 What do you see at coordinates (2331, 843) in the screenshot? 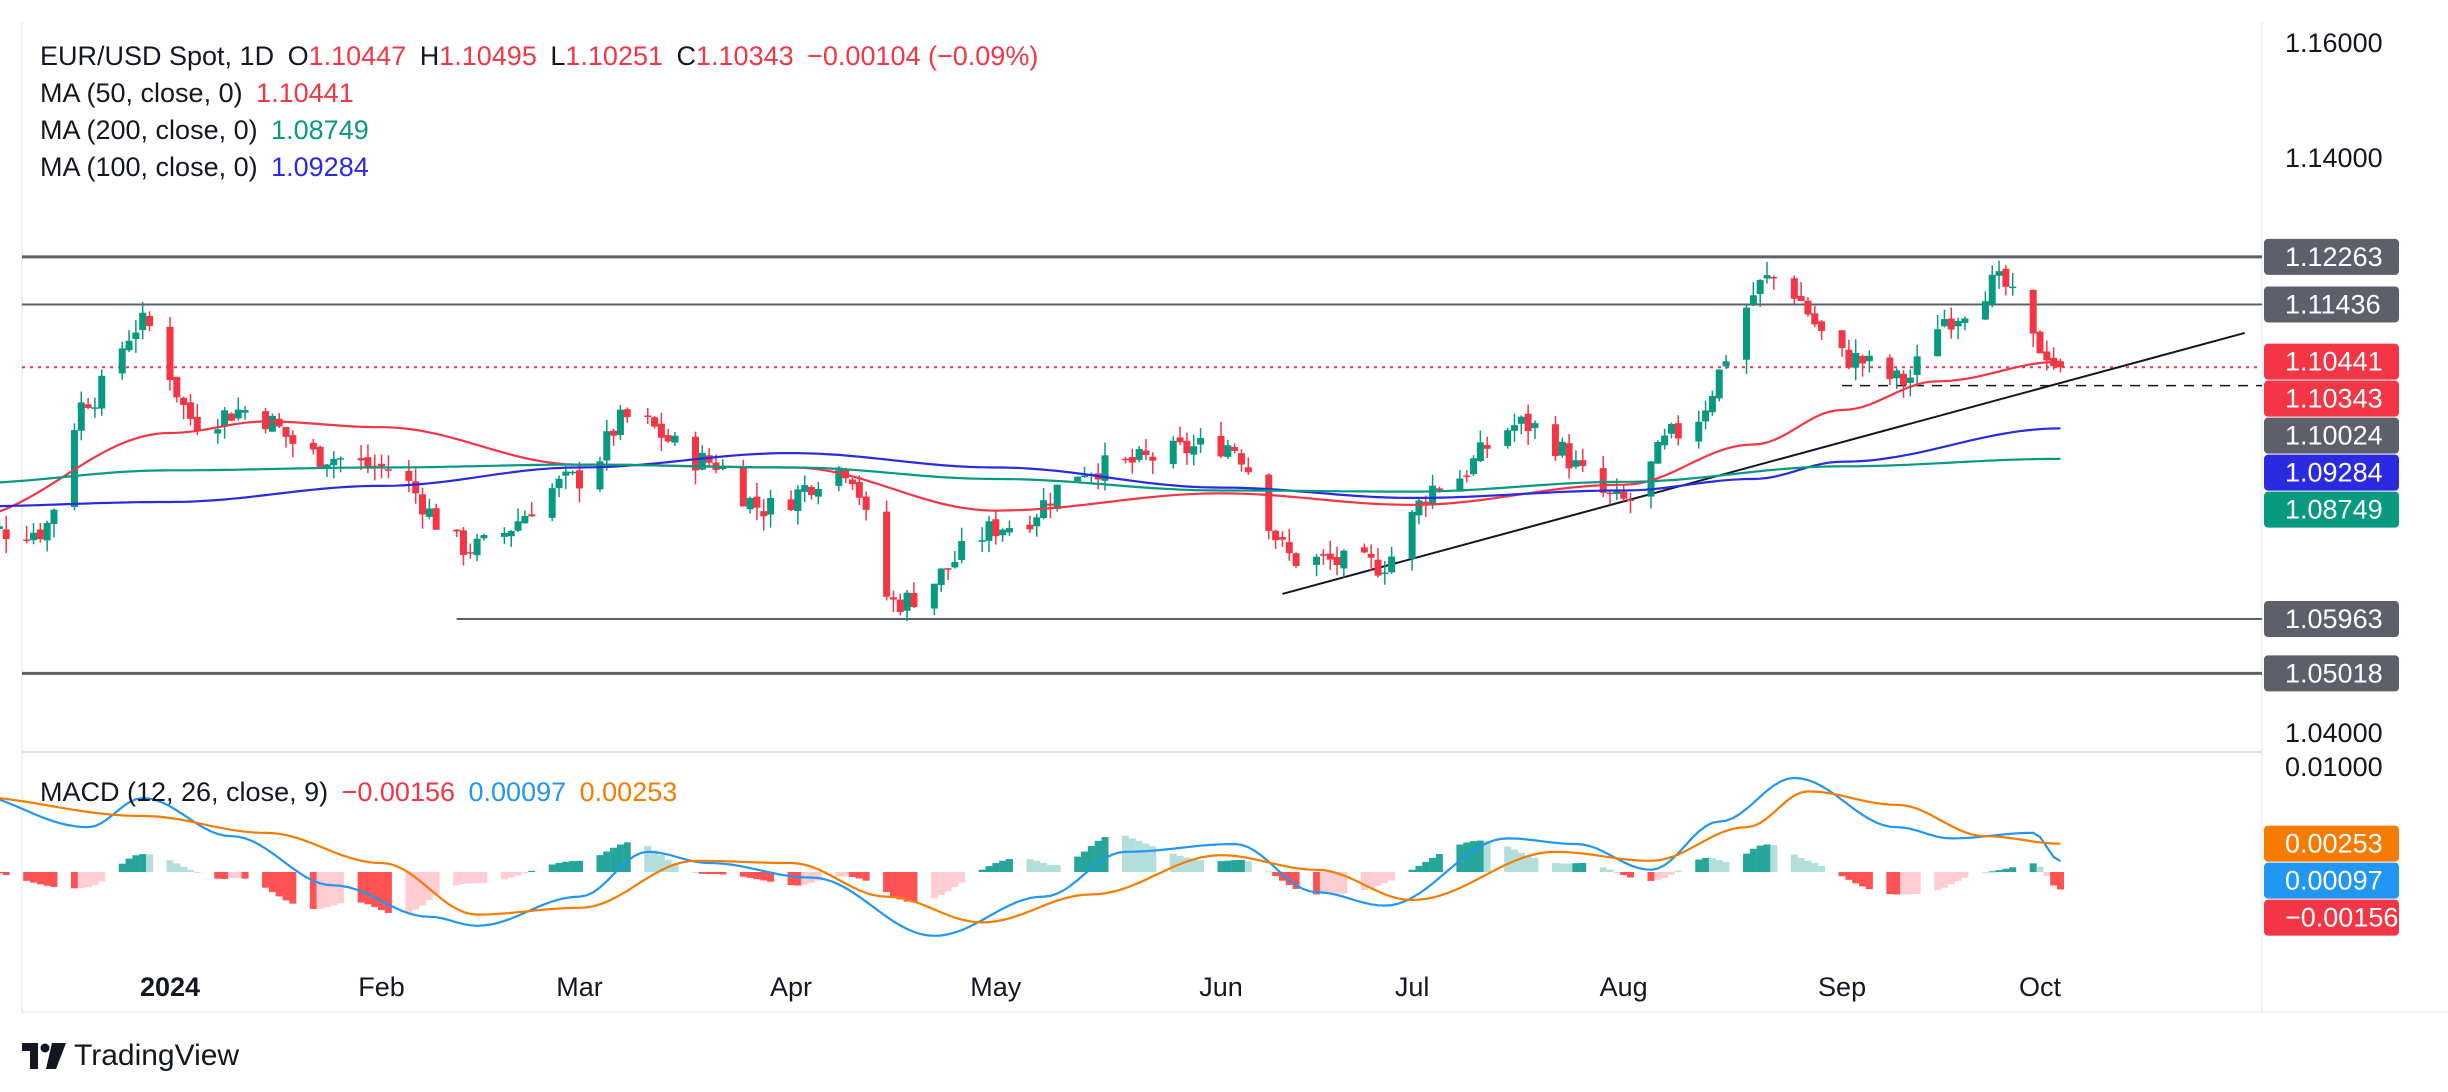
I see `macd-value-label-bg` at bounding box center [2331, 843].